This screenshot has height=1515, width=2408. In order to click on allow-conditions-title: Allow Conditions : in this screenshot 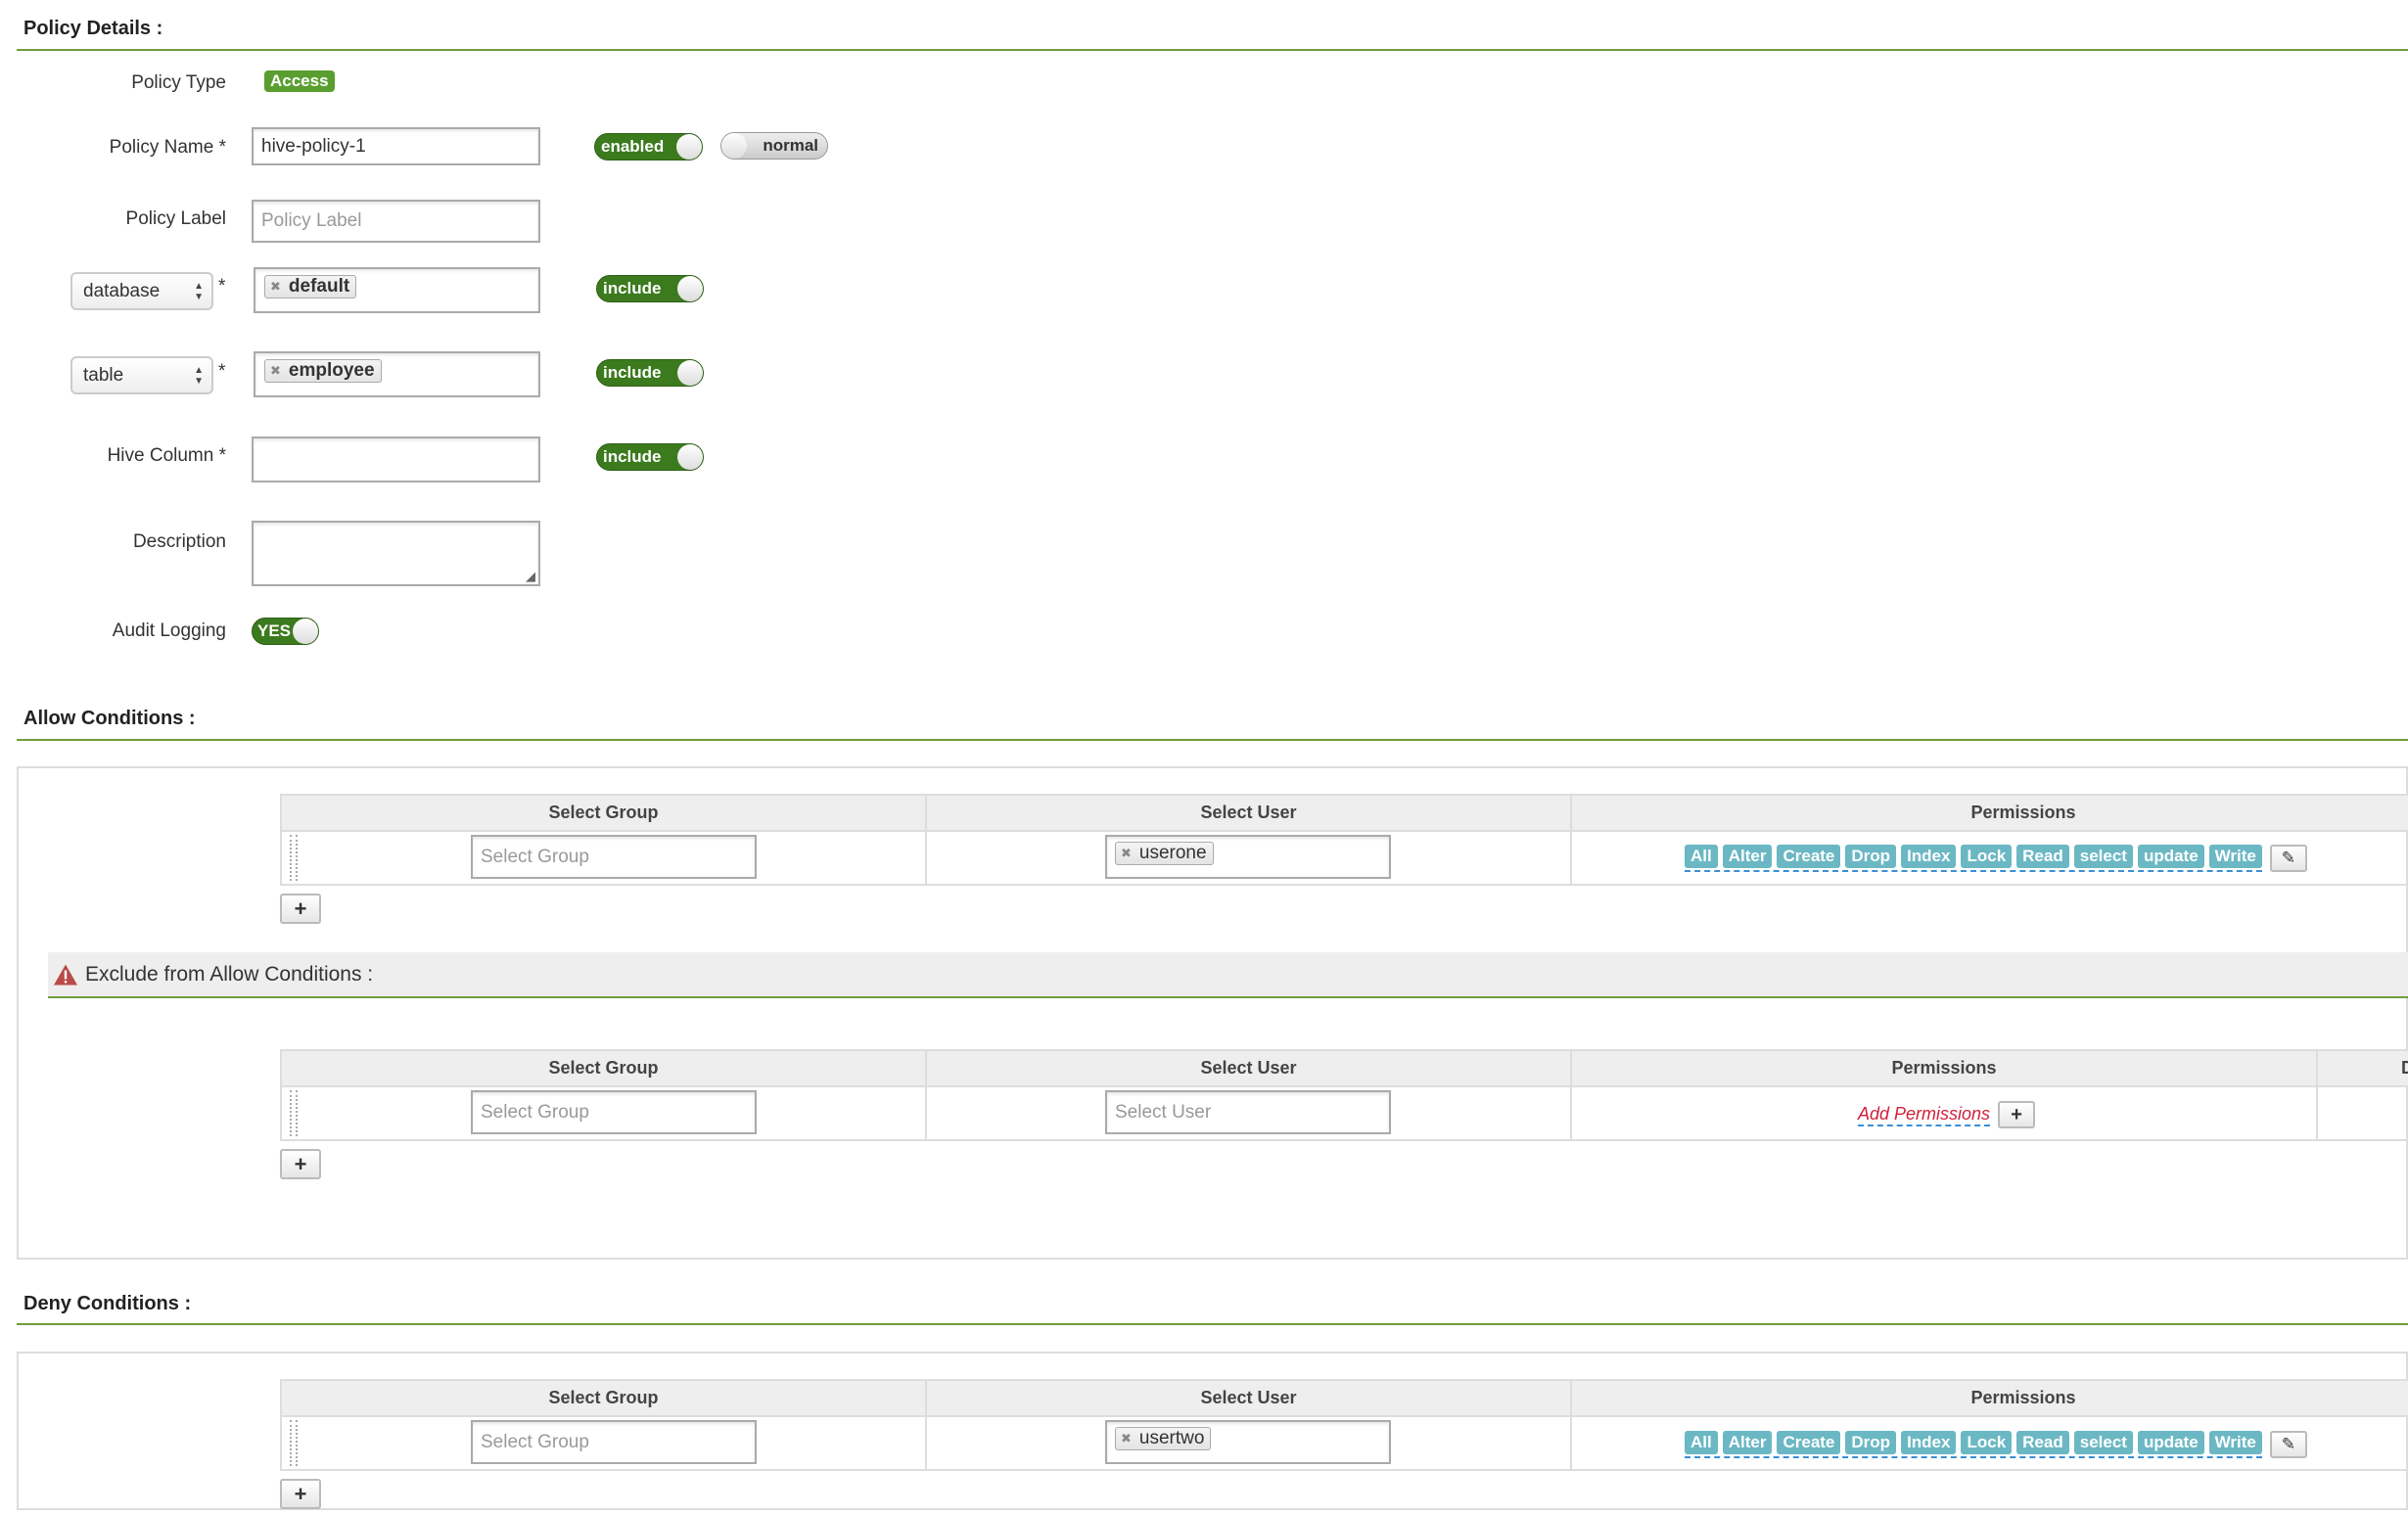, I will do `click(109, 718)`.